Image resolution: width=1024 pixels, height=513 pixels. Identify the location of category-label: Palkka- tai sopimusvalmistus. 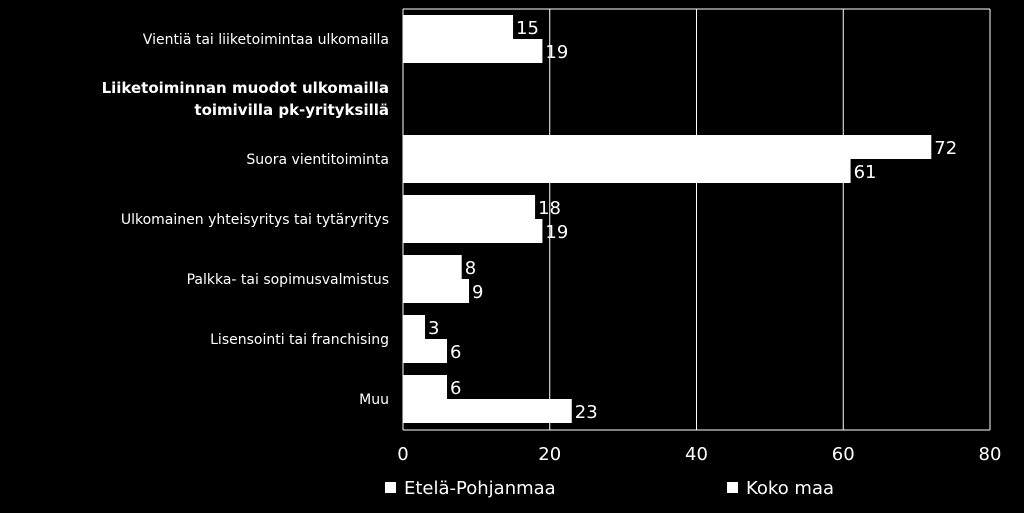
(288, 280).